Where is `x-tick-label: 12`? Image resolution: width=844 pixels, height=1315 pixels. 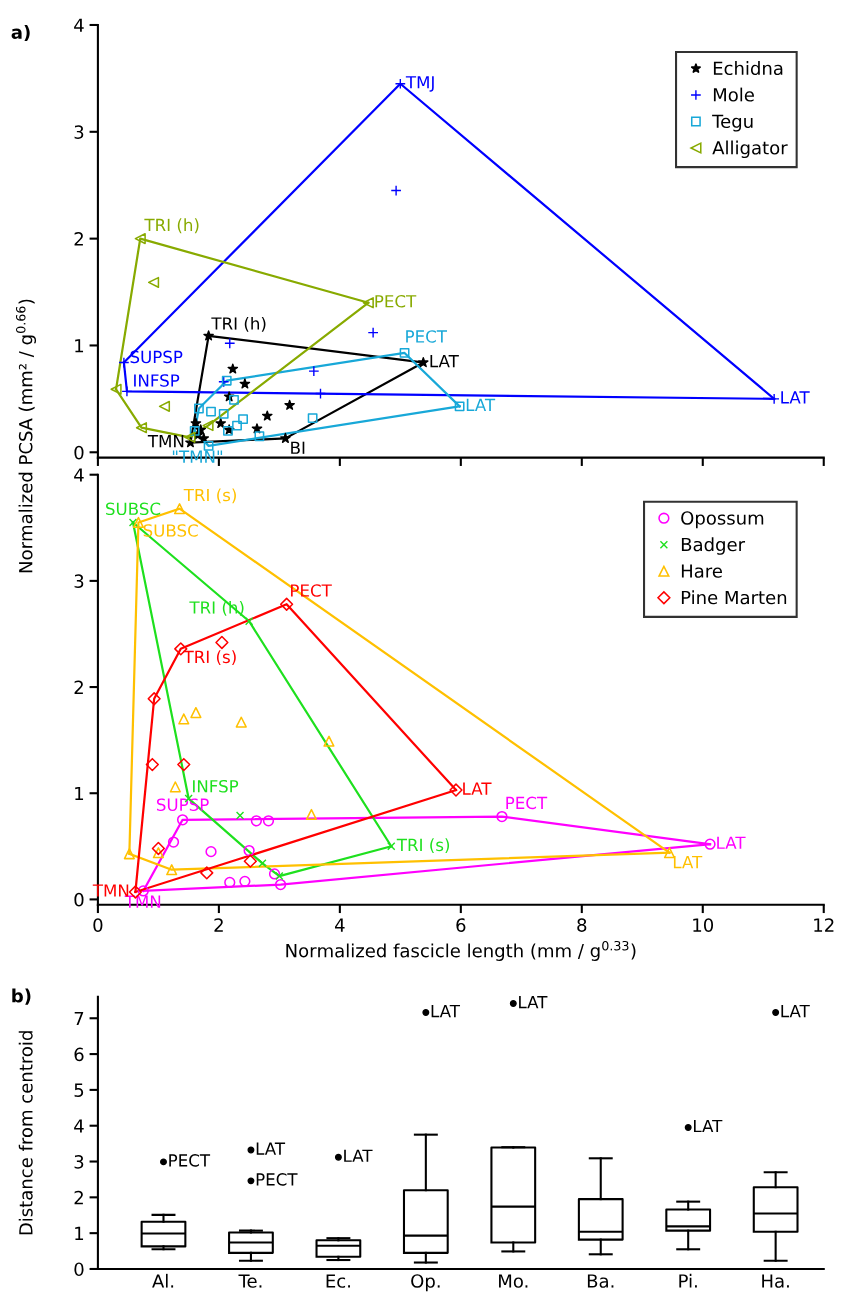
x-tick-label: 12 is located at coordinates (824, 925).